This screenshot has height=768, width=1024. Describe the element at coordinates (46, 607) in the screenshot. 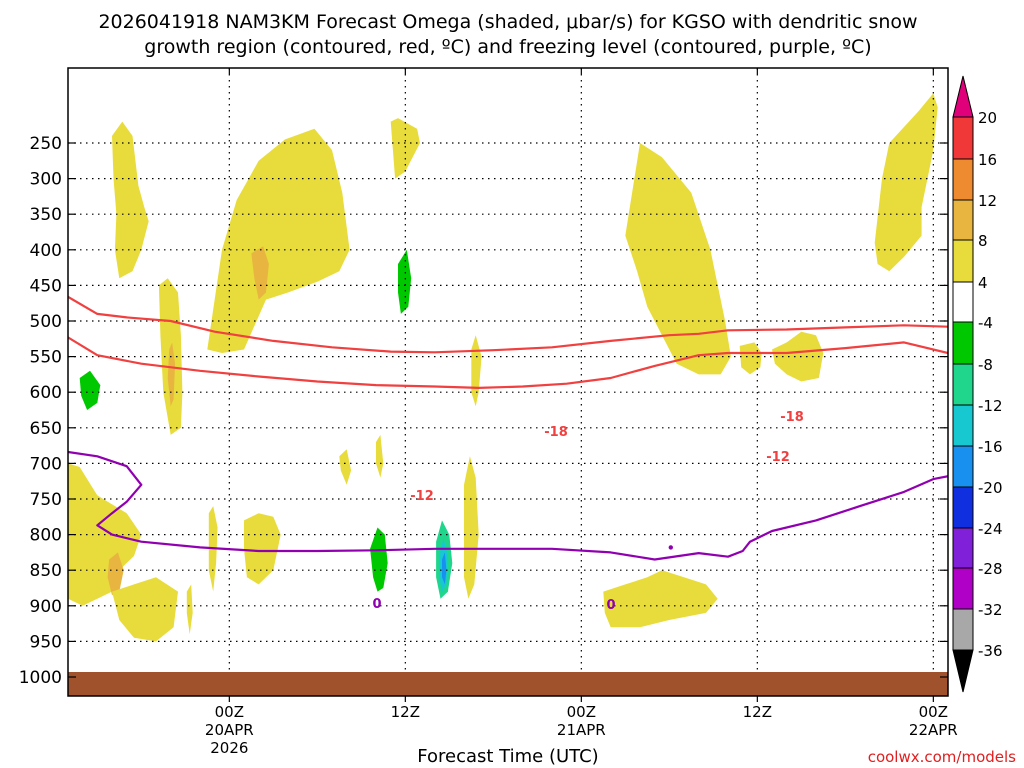

I see `y-tick-label-900: 900` at that location.